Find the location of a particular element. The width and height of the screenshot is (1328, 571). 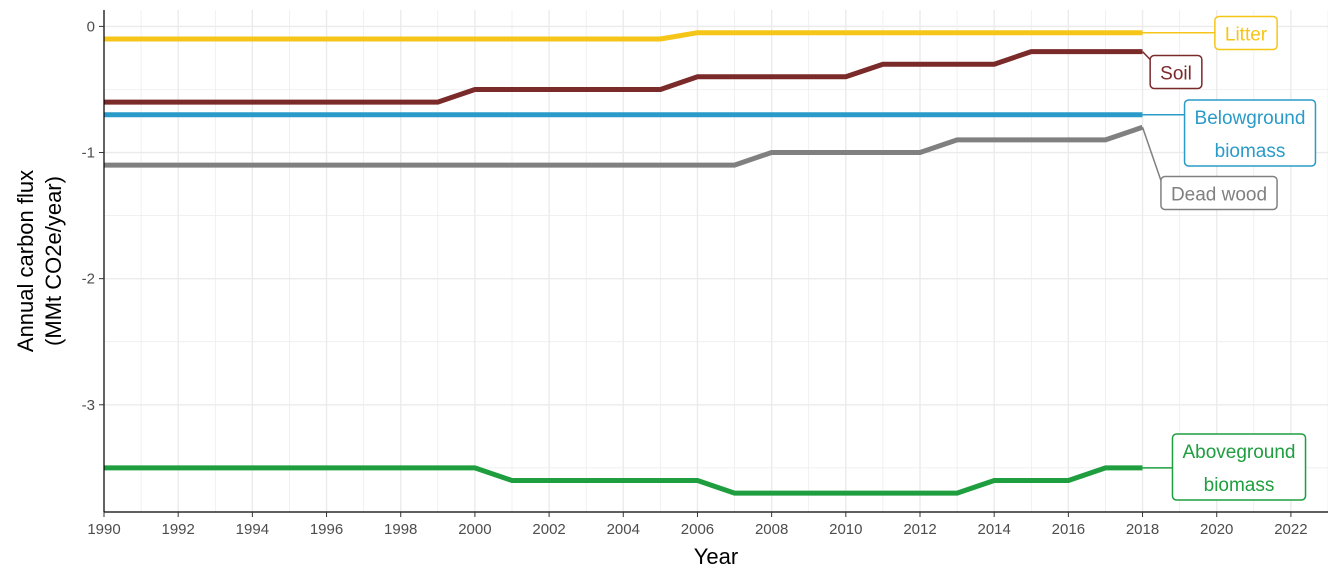

y-axis-title-line-2: (MMt CO2e/year) is located at coordinates (53, 261).